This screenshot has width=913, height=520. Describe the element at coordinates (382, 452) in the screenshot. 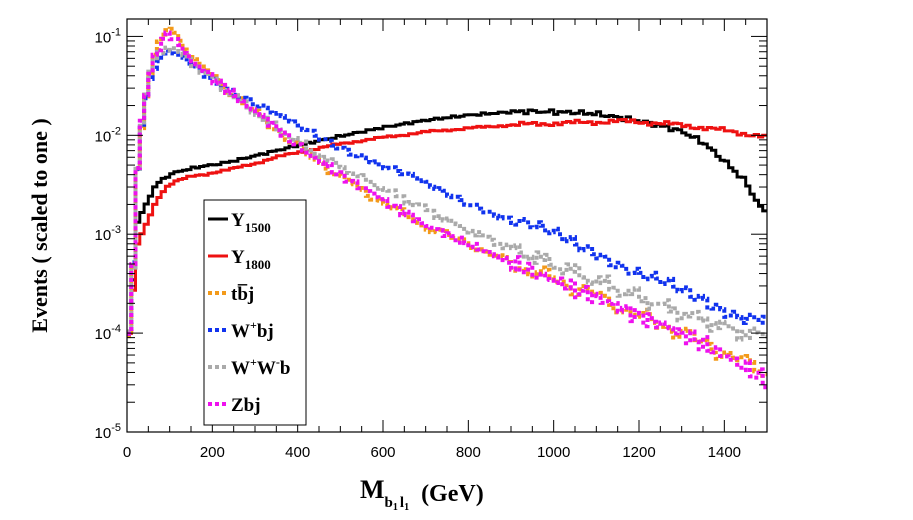

I see `x-tick-label: 600` at that location.